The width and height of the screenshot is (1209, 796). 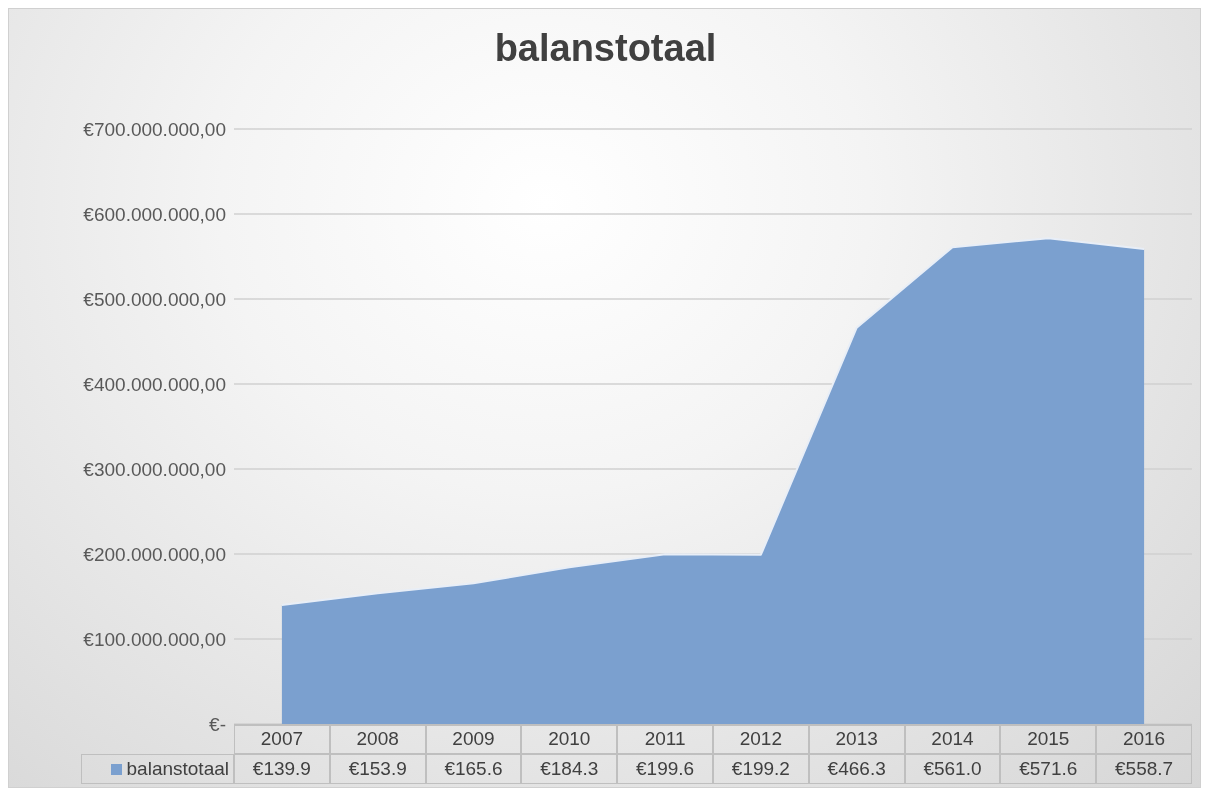 What do you see at coordinates (569, 769) in the screenshot?
I see `text: €184.3` at bounding box center [569, 769].